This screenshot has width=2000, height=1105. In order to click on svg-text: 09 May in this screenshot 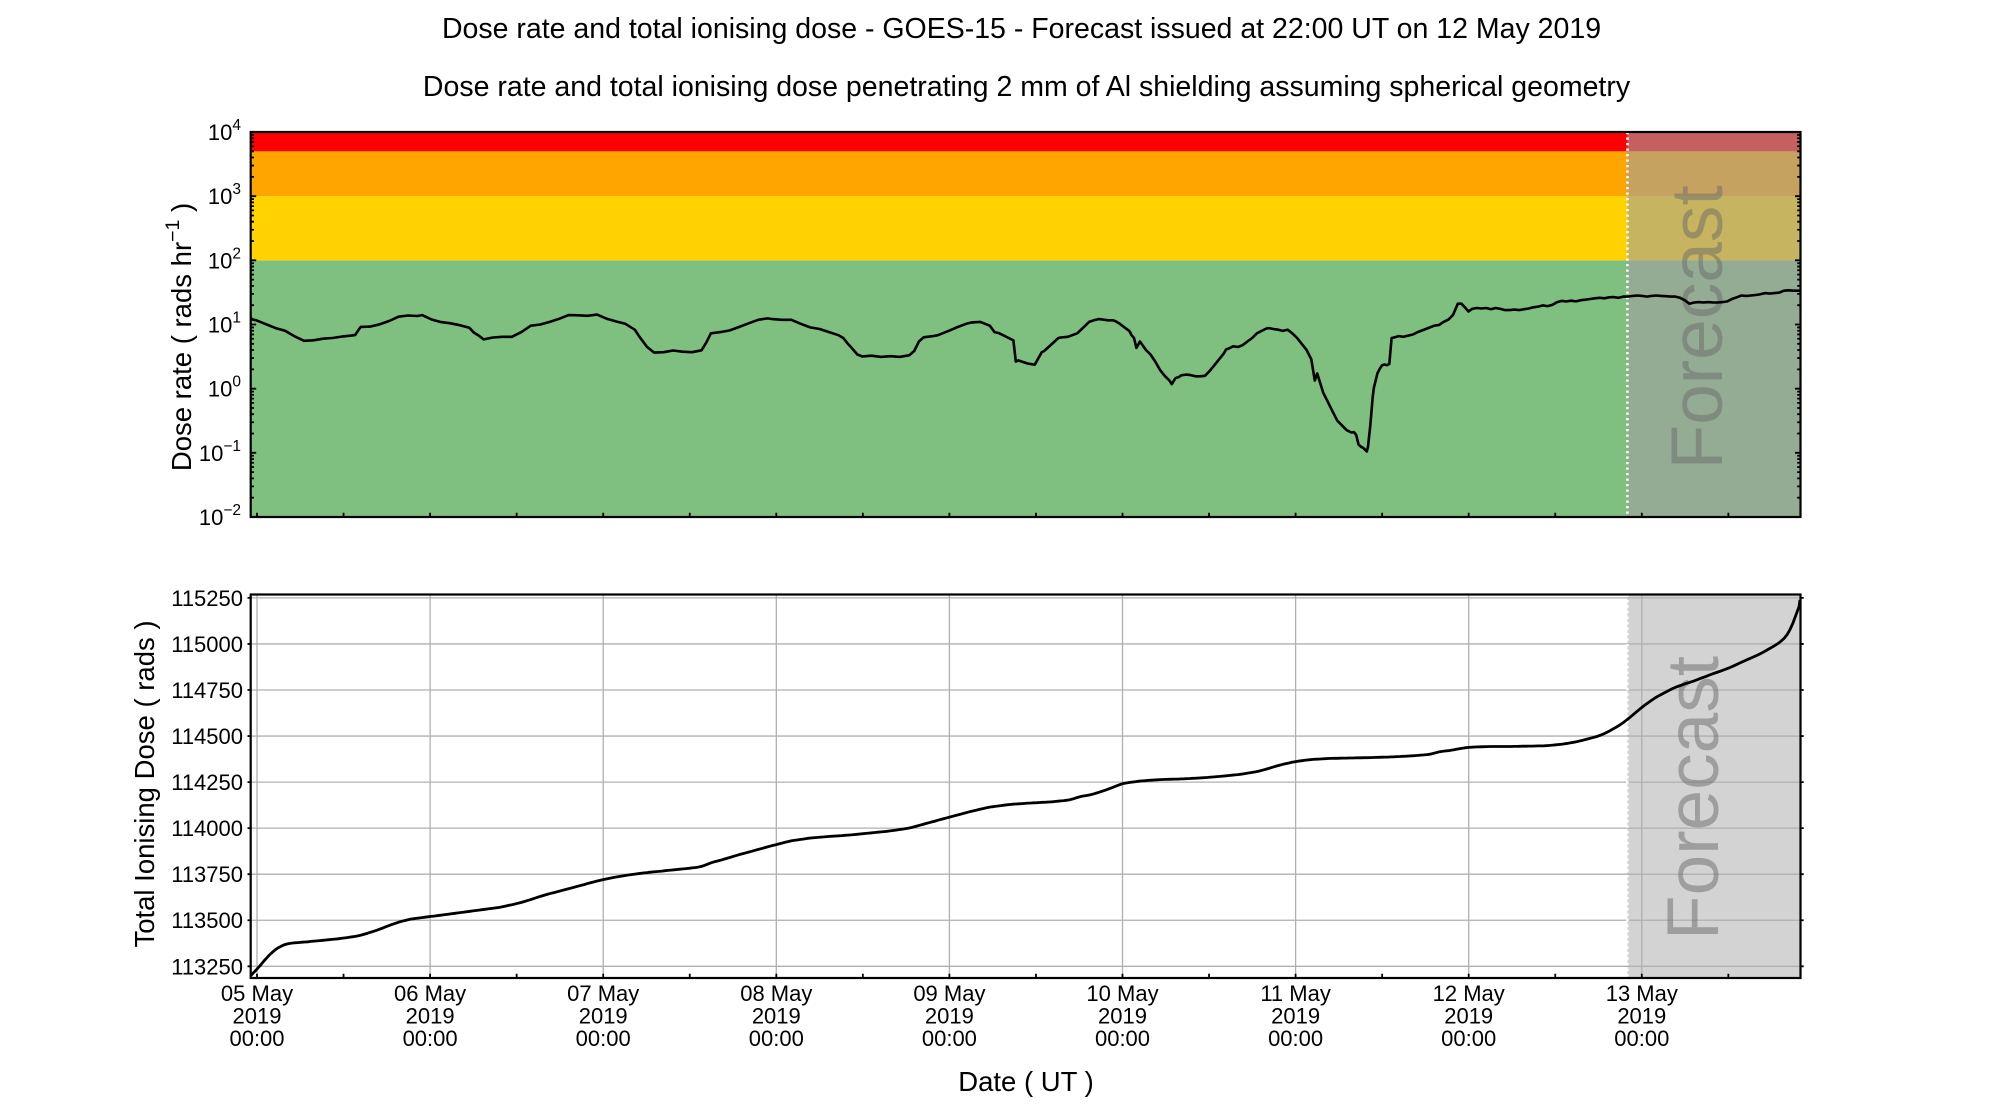, I will do `click(949, 993)`.